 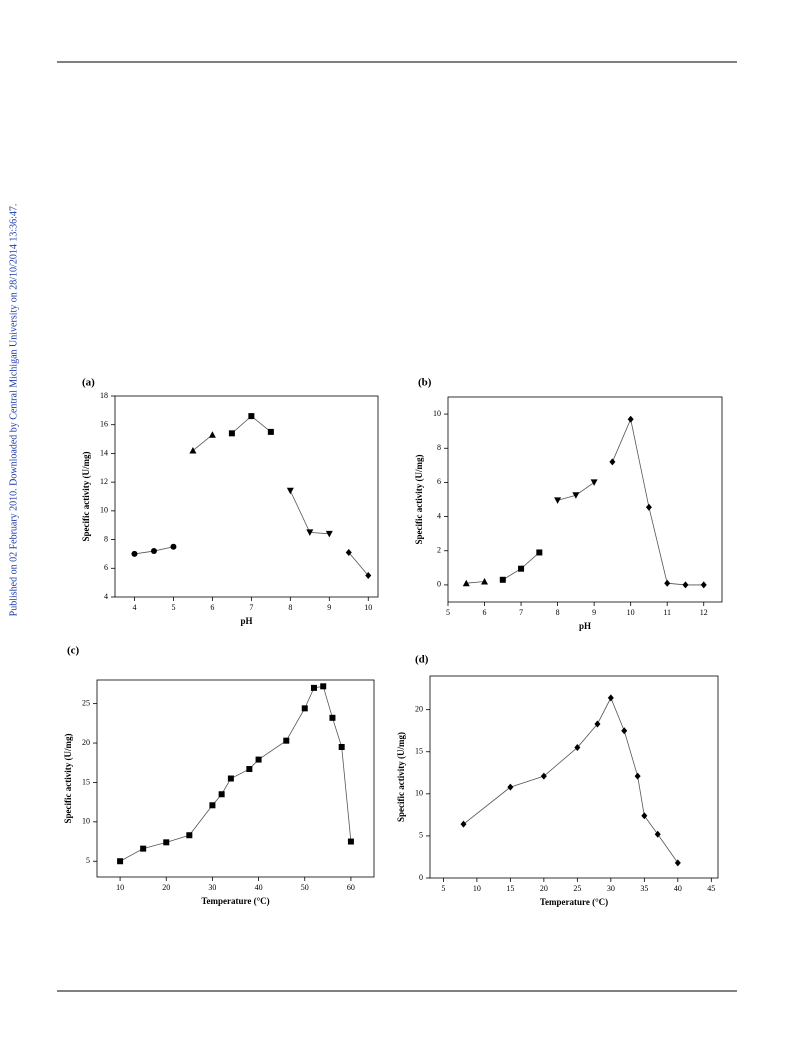 I want to click on y-tick-label: 2, so click(x=439, y=550).